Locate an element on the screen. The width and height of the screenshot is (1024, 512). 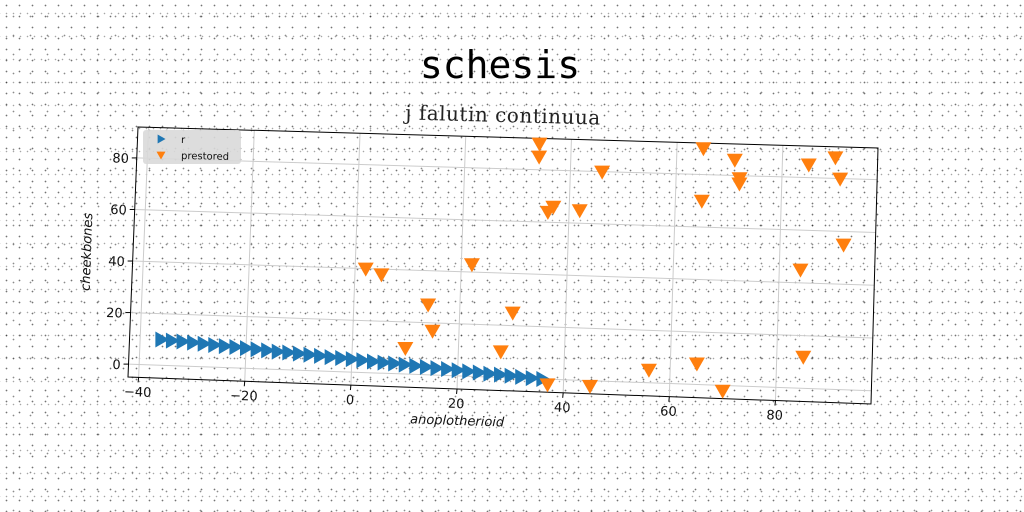
x-tick-label: 20 is located at coordinates (456, 405).